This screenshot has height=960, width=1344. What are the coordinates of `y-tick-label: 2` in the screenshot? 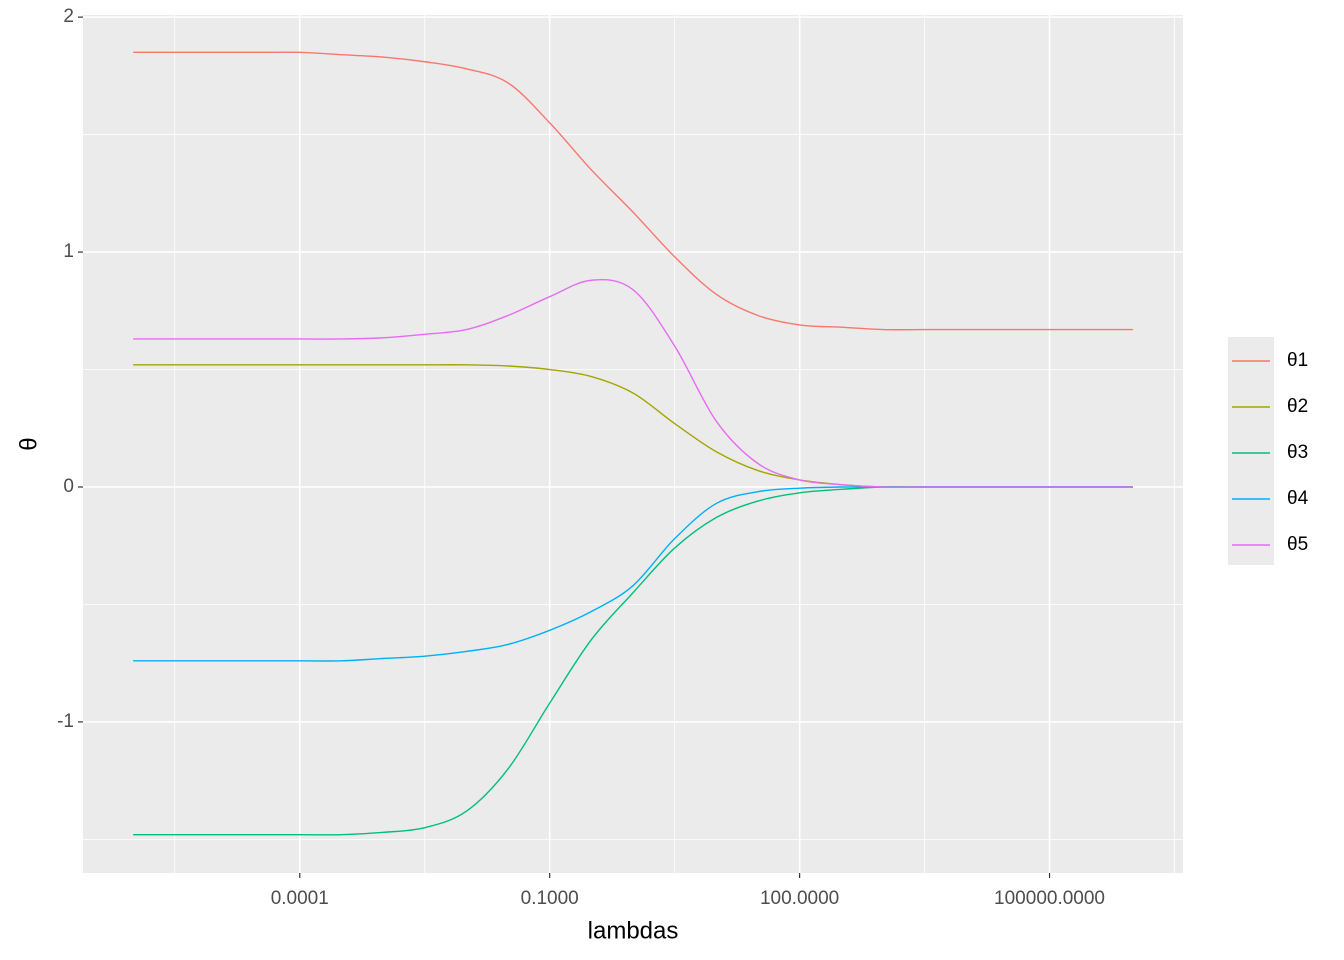 It's located at (68, 16).